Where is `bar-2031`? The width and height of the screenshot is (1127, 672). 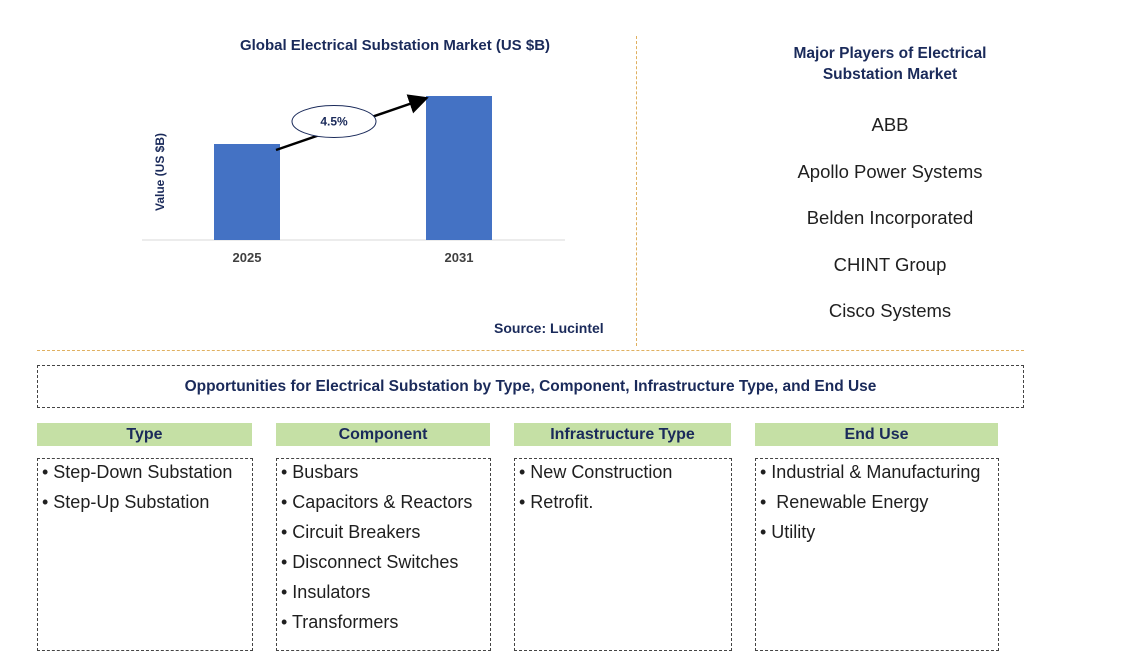
bar-2031 is located at coordinates (459, 168).